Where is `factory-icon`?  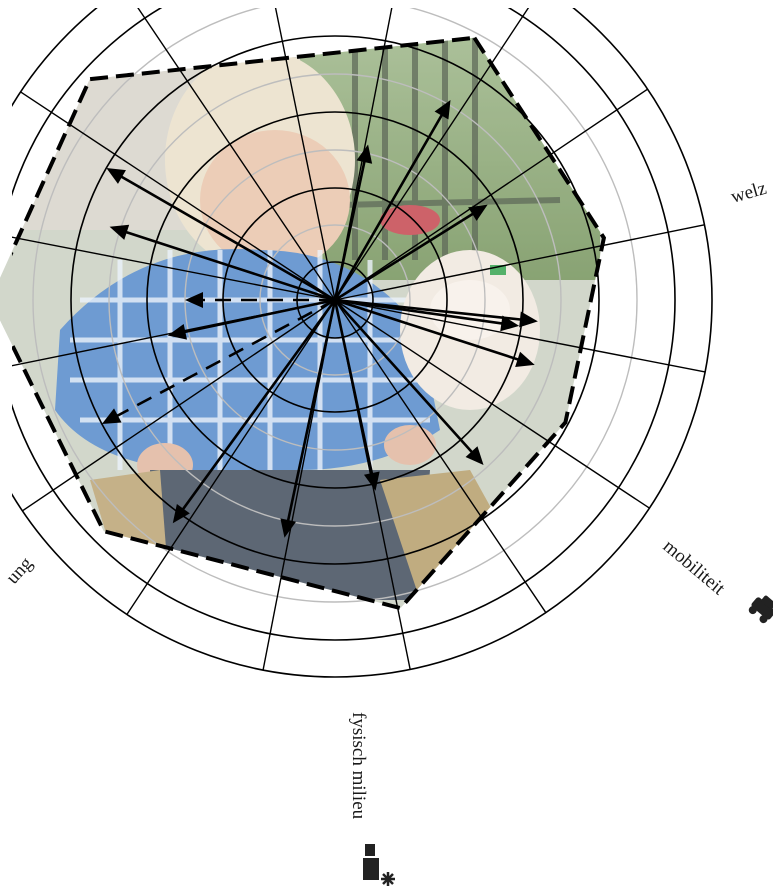
factory-icon is located at coordinates (379, 865).